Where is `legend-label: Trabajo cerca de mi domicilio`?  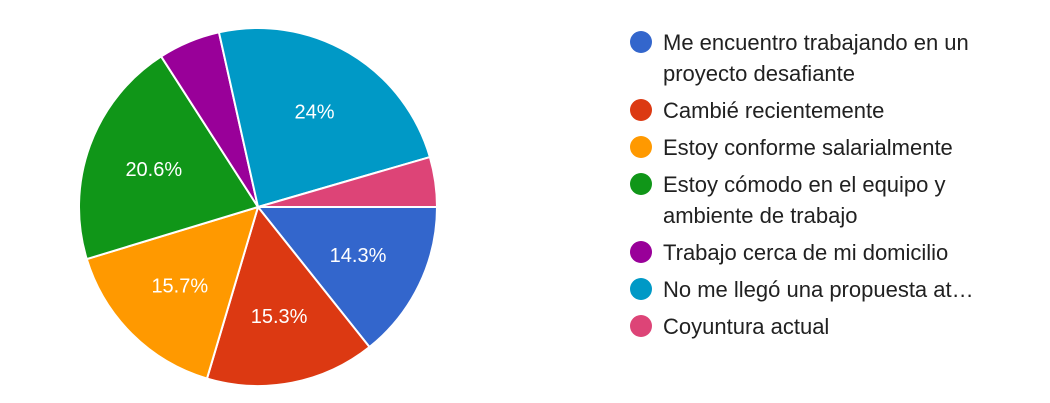
legend-label: Trabajo cerca de mi domicilio is located at coordinates (805, 252).